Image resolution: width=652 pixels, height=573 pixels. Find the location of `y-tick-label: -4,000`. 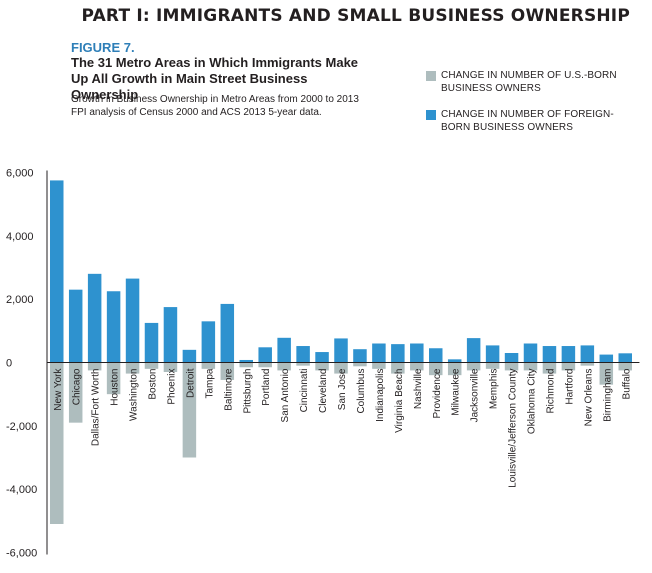

y-tick-label: -4,000 is located at coordinates (21, 490).